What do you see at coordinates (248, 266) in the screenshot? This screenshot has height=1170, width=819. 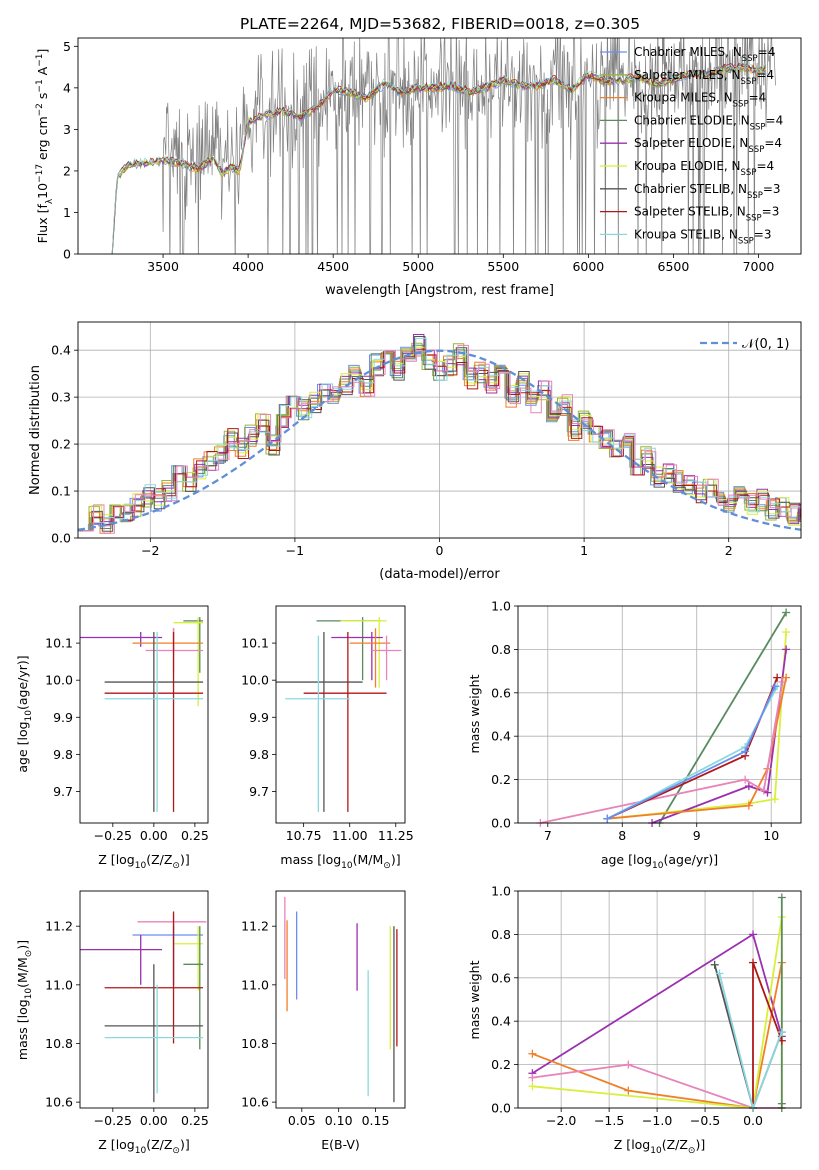 I see `x-tick-label: 4000` at bounding box center [248, 266].